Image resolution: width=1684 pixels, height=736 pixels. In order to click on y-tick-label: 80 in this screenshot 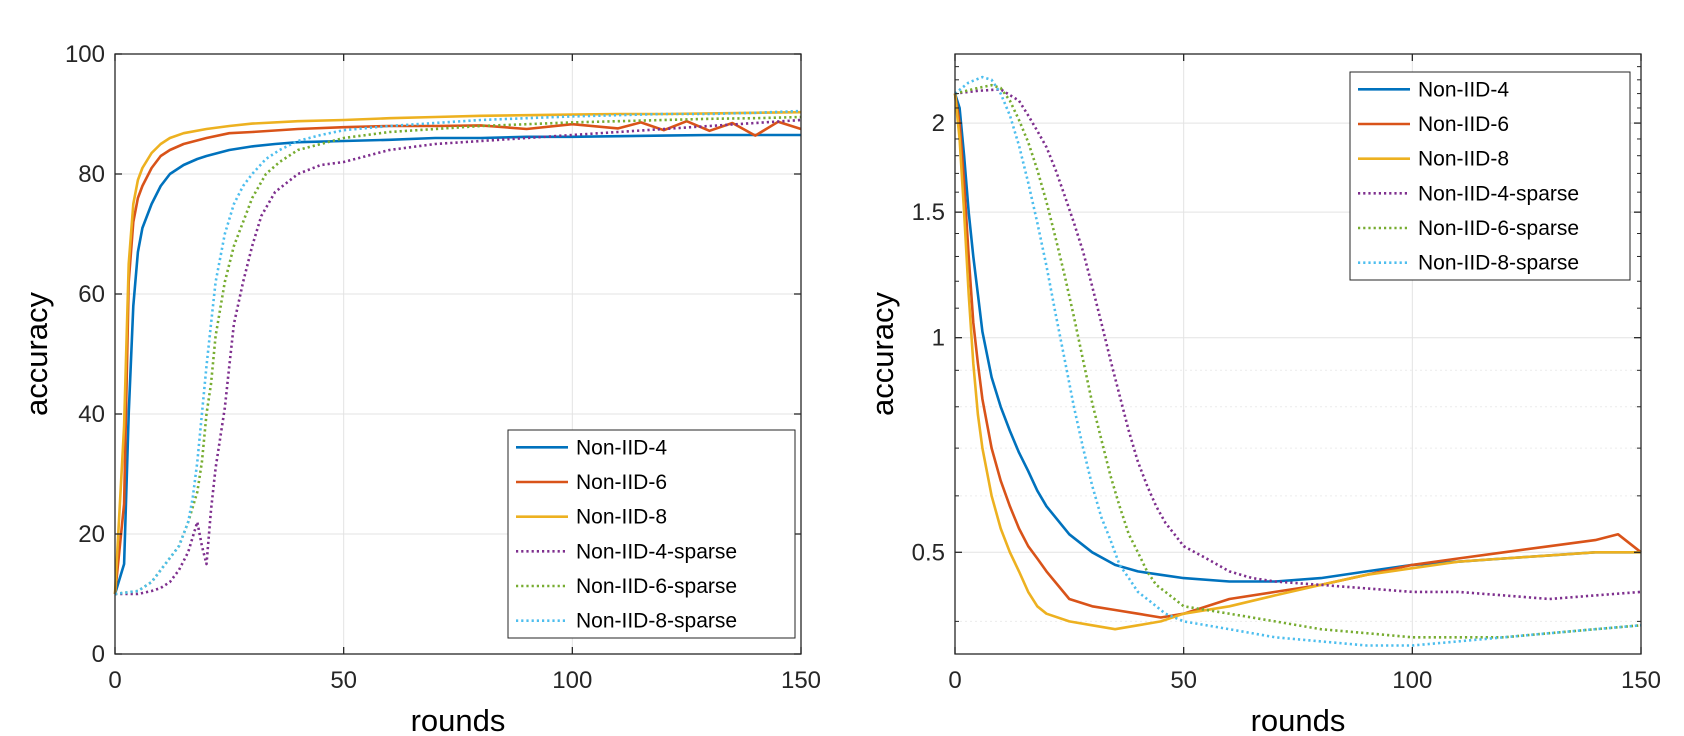, I will do `click(91, 174)`.